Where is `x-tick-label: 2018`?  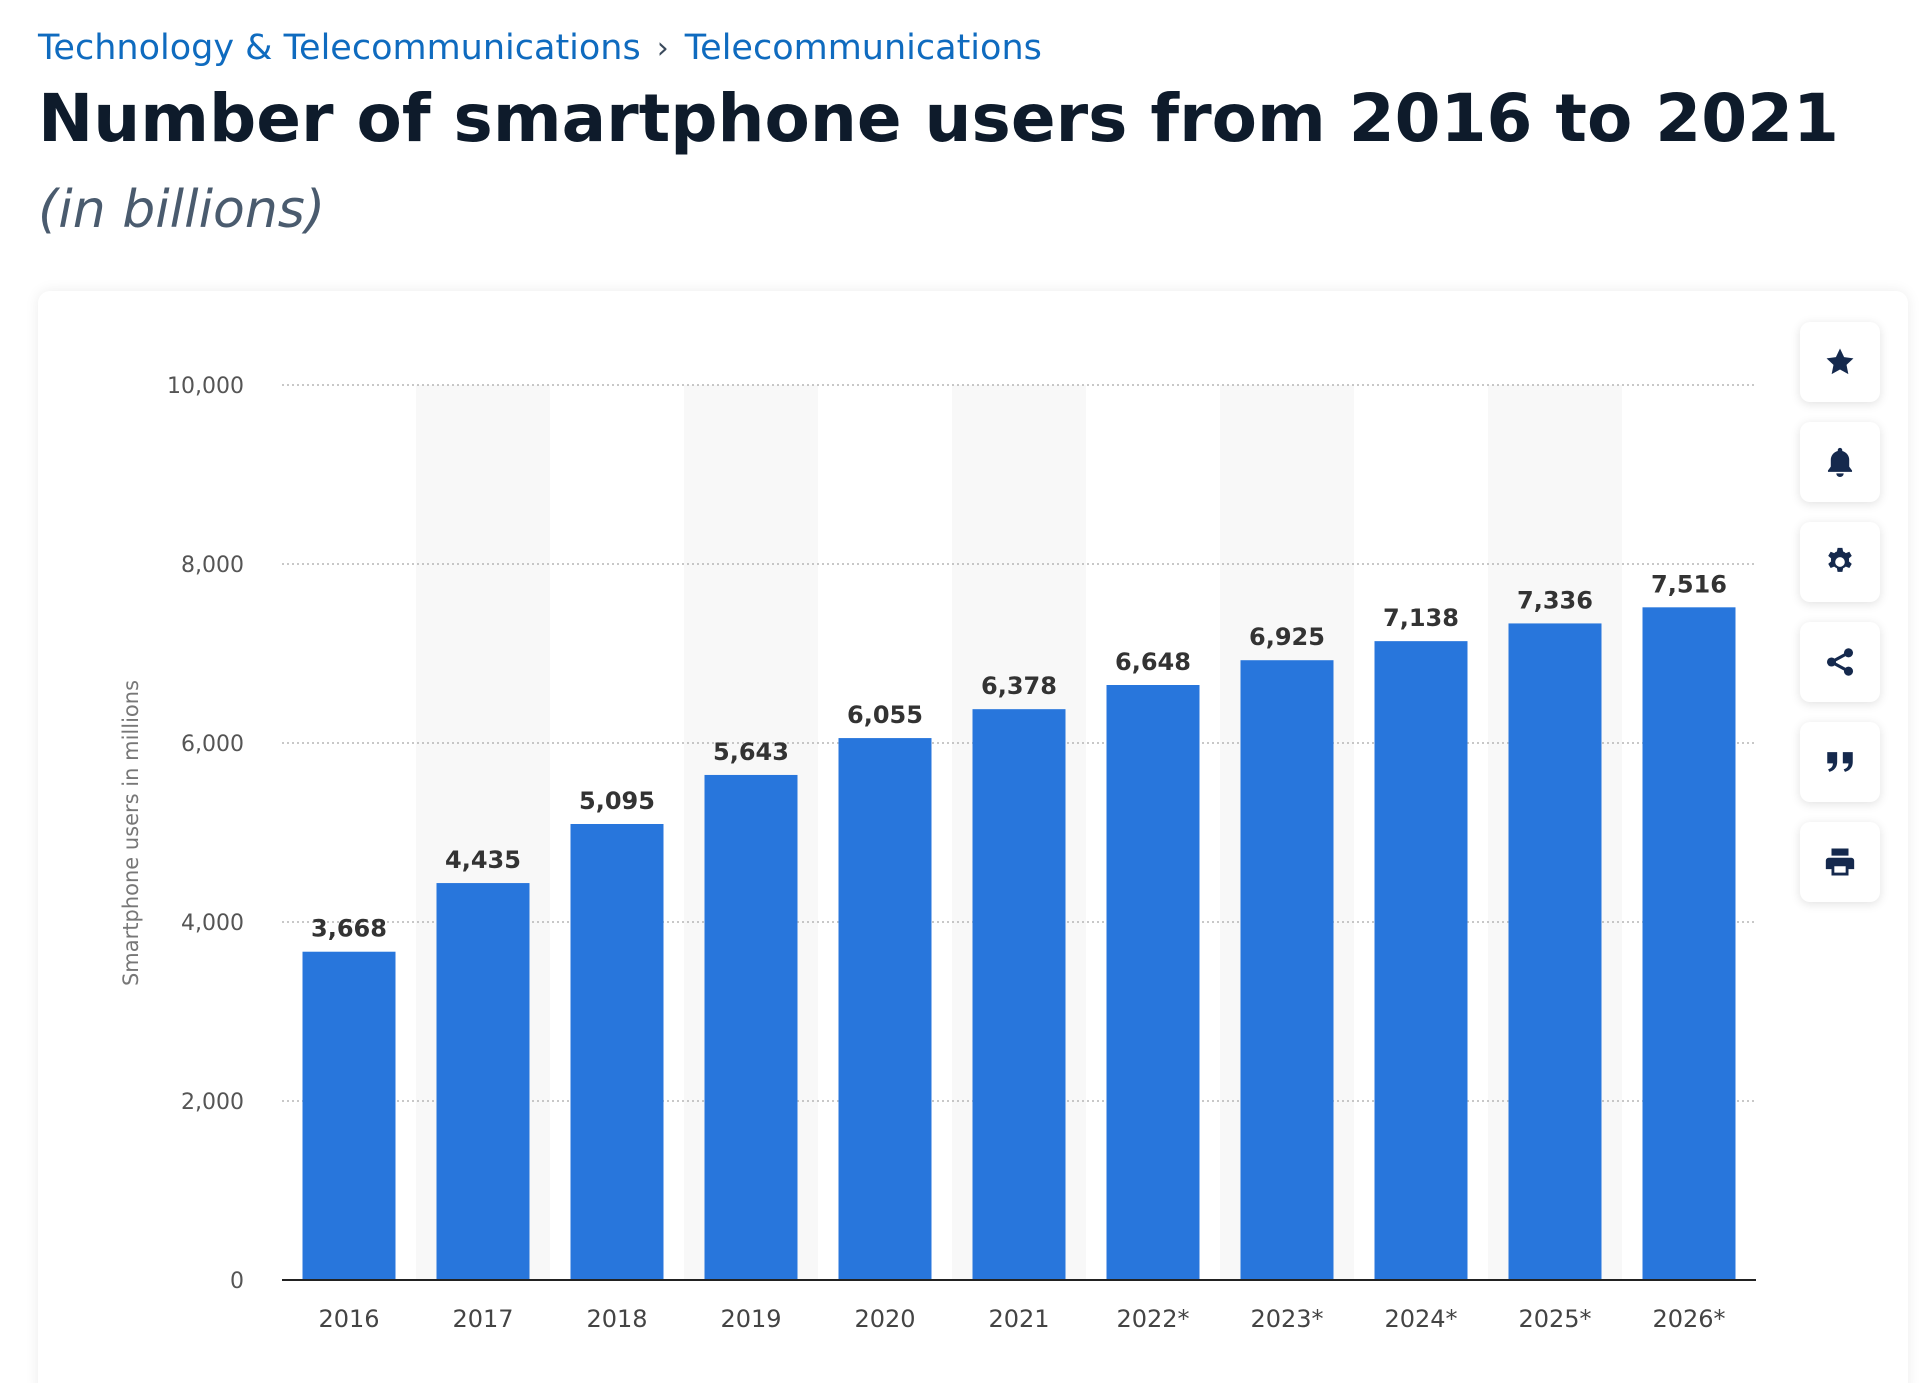 x-tick-label: 2018 is located at coordinates (616, 1319).